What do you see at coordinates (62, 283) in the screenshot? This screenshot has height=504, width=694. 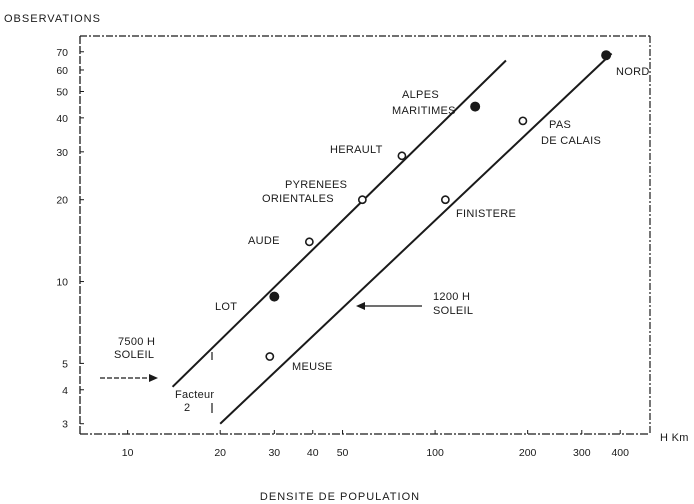 I see `y-tick-label: 10` at bounding box center [62, 283].